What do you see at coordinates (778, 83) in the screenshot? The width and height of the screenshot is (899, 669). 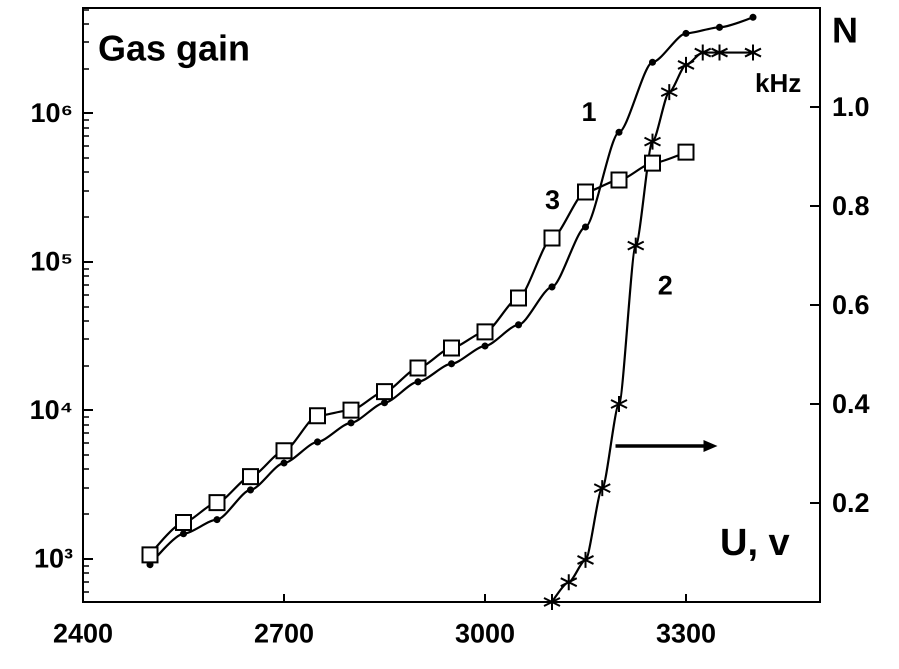 I see `annotation: kHz` at bounding box center [778, 83].